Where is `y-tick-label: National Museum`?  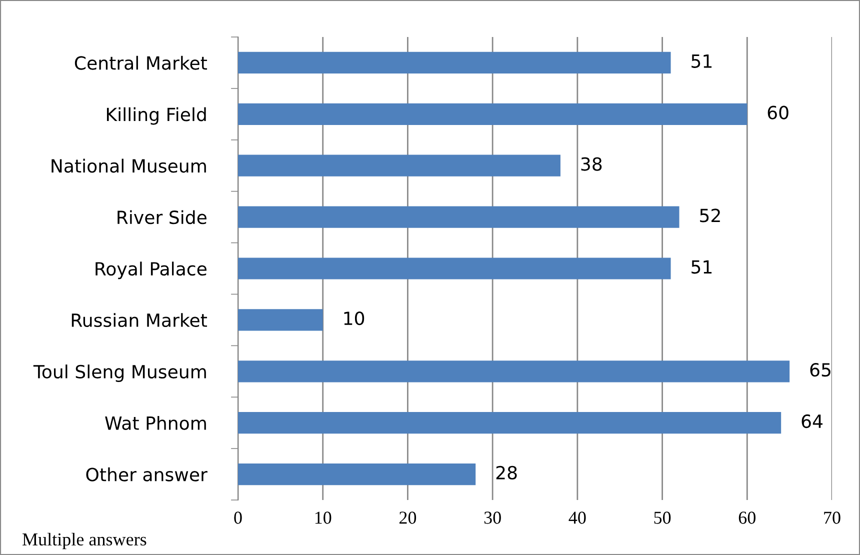 y-tick-label: National Museum is located at coordinates (129, 165).